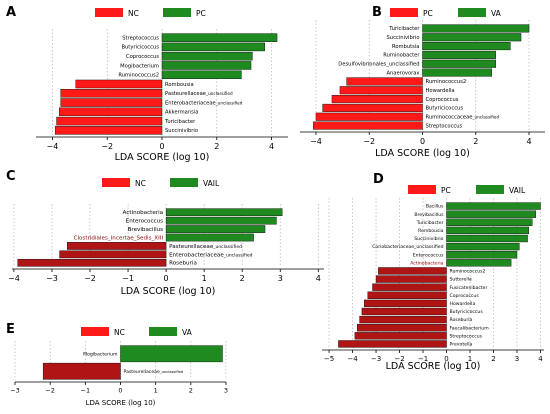 The image size is (550, 414). What do you see at coordinates (137, 332) in the screenshot?
I see `legend: NC VA` at bounding box center [137, 332].